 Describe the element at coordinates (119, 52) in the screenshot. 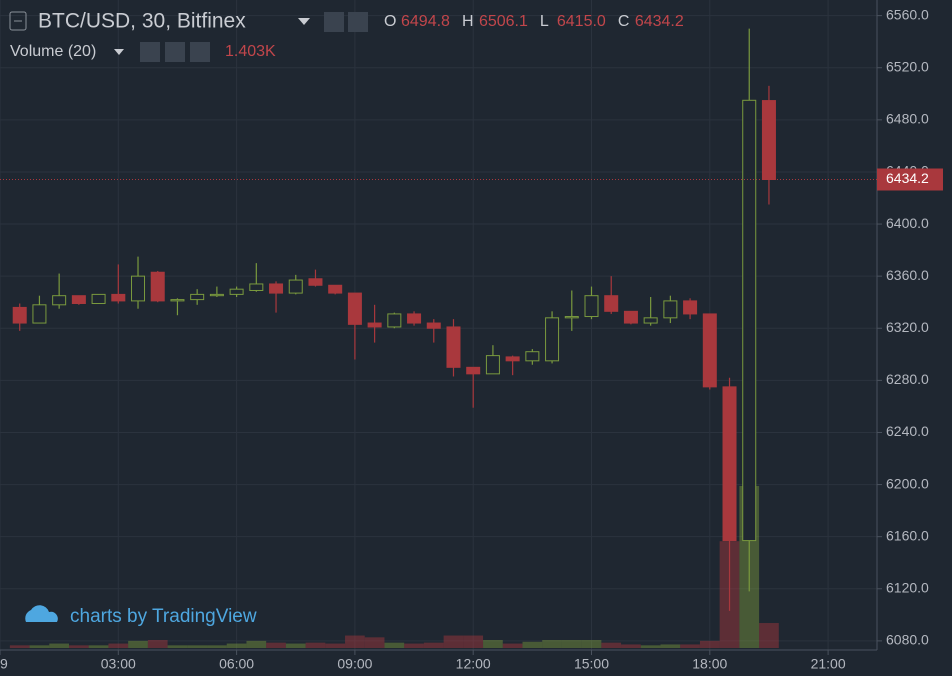

I see `volume-menu` at that location.